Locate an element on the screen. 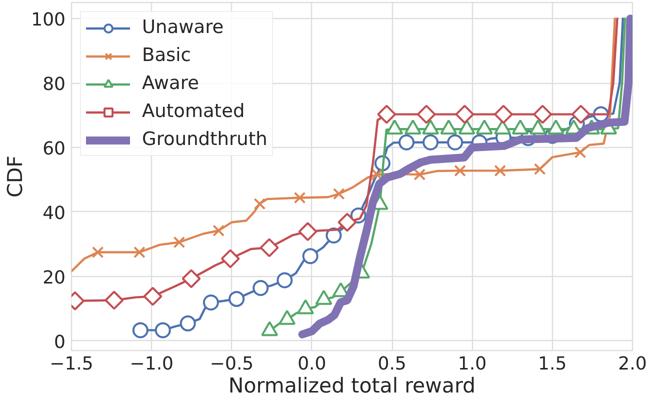 The width and height of the screenshot is (651, 400). x-axis-title: Normalized total reward is located at coordinates (352, 386).